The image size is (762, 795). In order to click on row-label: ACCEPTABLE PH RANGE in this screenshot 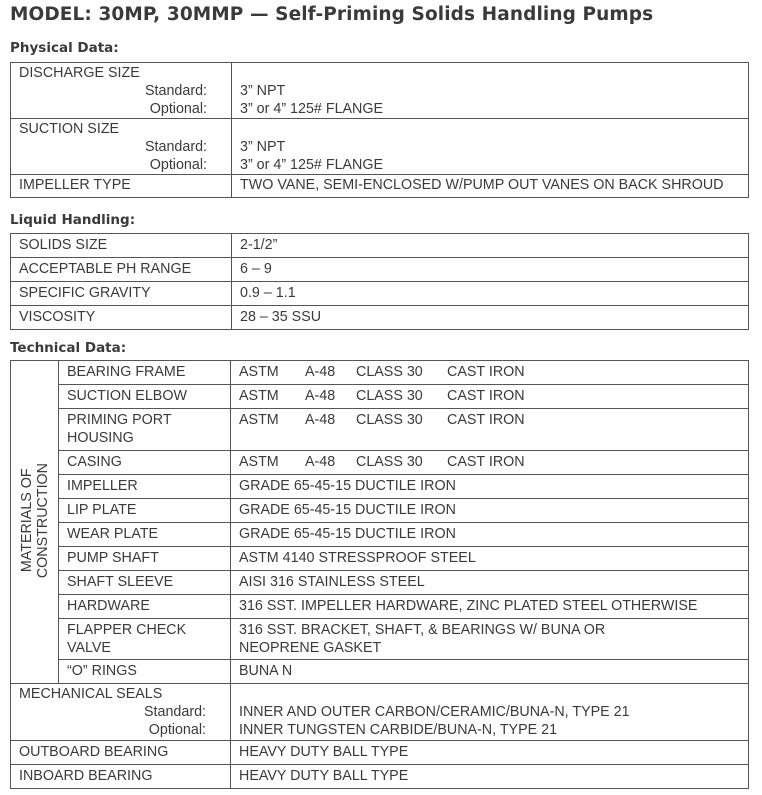, I will do `click(121, 269)`.